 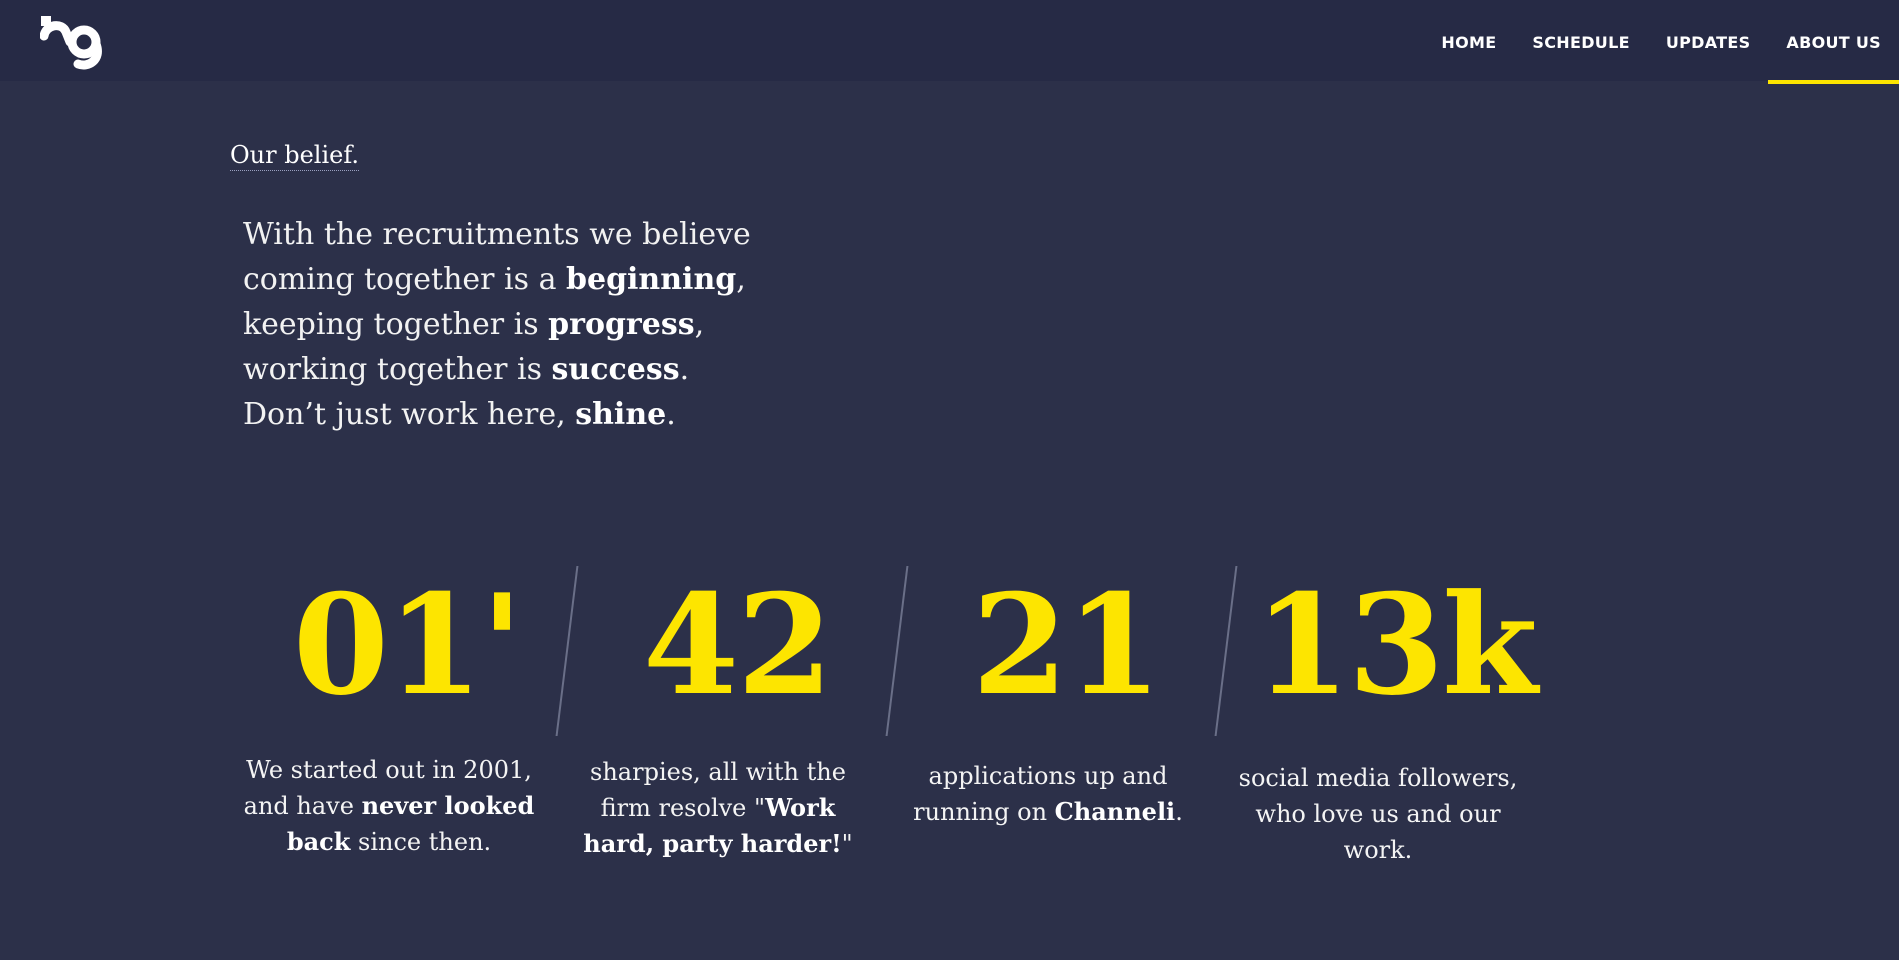 I want to click on stat-desc-line: applications up and, so click(x=1048, y=776).